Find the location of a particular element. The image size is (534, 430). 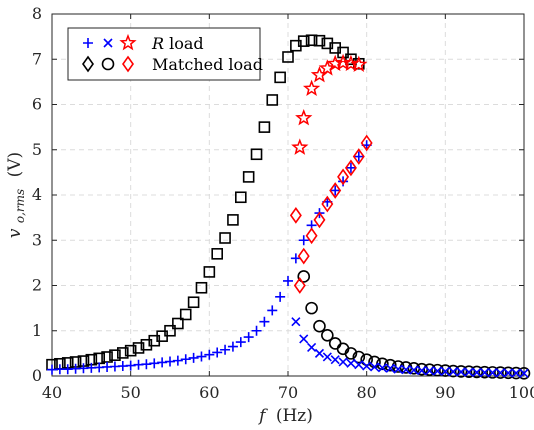

legend-marker-circle is located at coordinates (108, 64).